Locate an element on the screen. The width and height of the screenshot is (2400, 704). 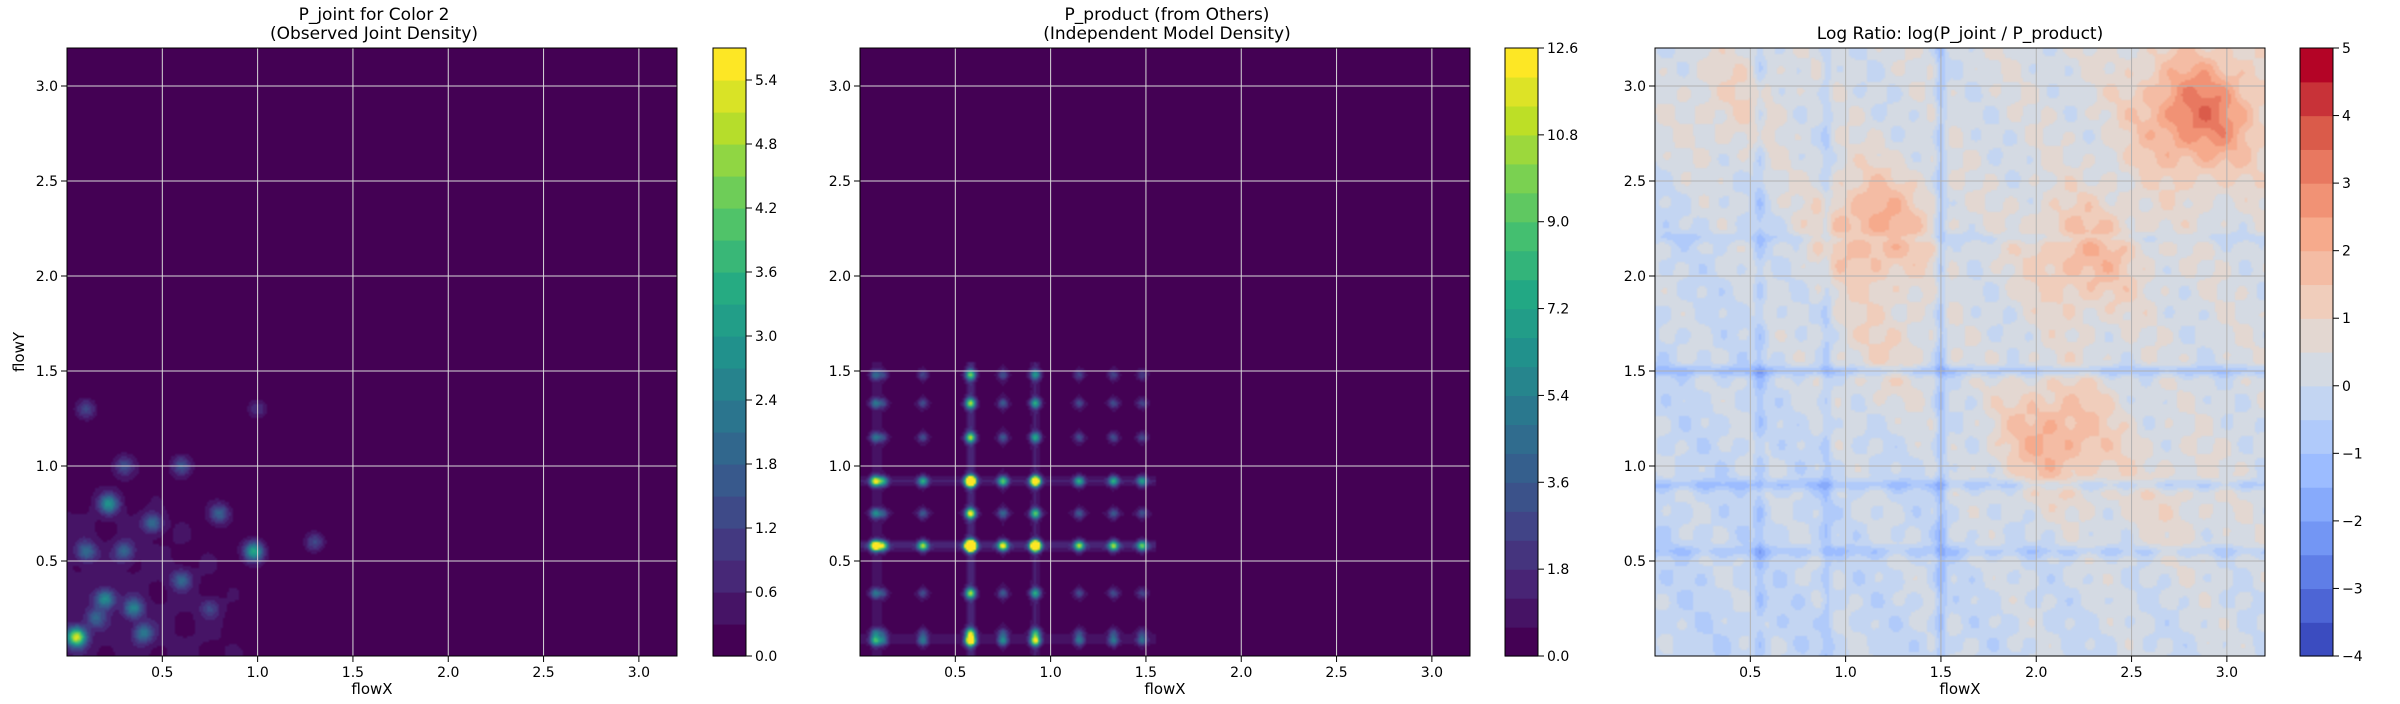
panel-title-line1: Log Ratio: log(P_joint / P_product) is located at coordinates (1960, 34).